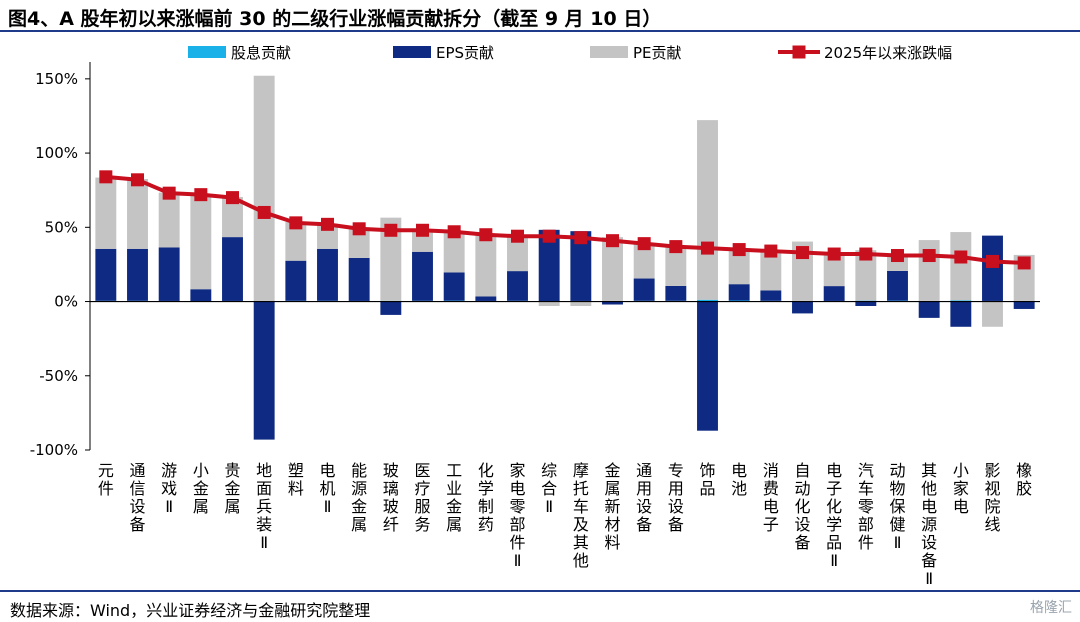 This screenshot has width=1080, height=622. What do you see at coordinates (834, 515) in the screenshot?
I see `x-category-label: 电子化学品 Ⅱ` at bounding box center [834, 515].